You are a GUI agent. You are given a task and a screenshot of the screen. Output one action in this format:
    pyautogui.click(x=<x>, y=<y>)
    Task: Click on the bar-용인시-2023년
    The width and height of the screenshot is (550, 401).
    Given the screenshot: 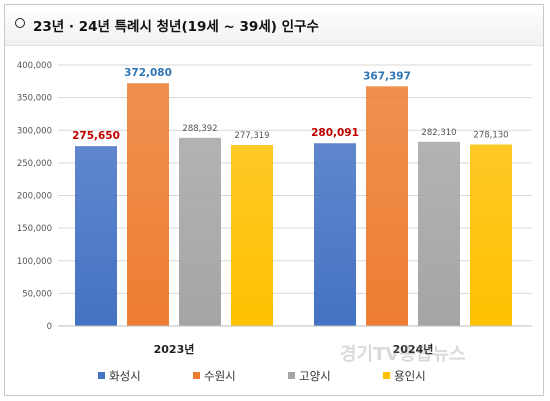 What is the action you would take?
    pyautogui.click(x=252, y=235)
    